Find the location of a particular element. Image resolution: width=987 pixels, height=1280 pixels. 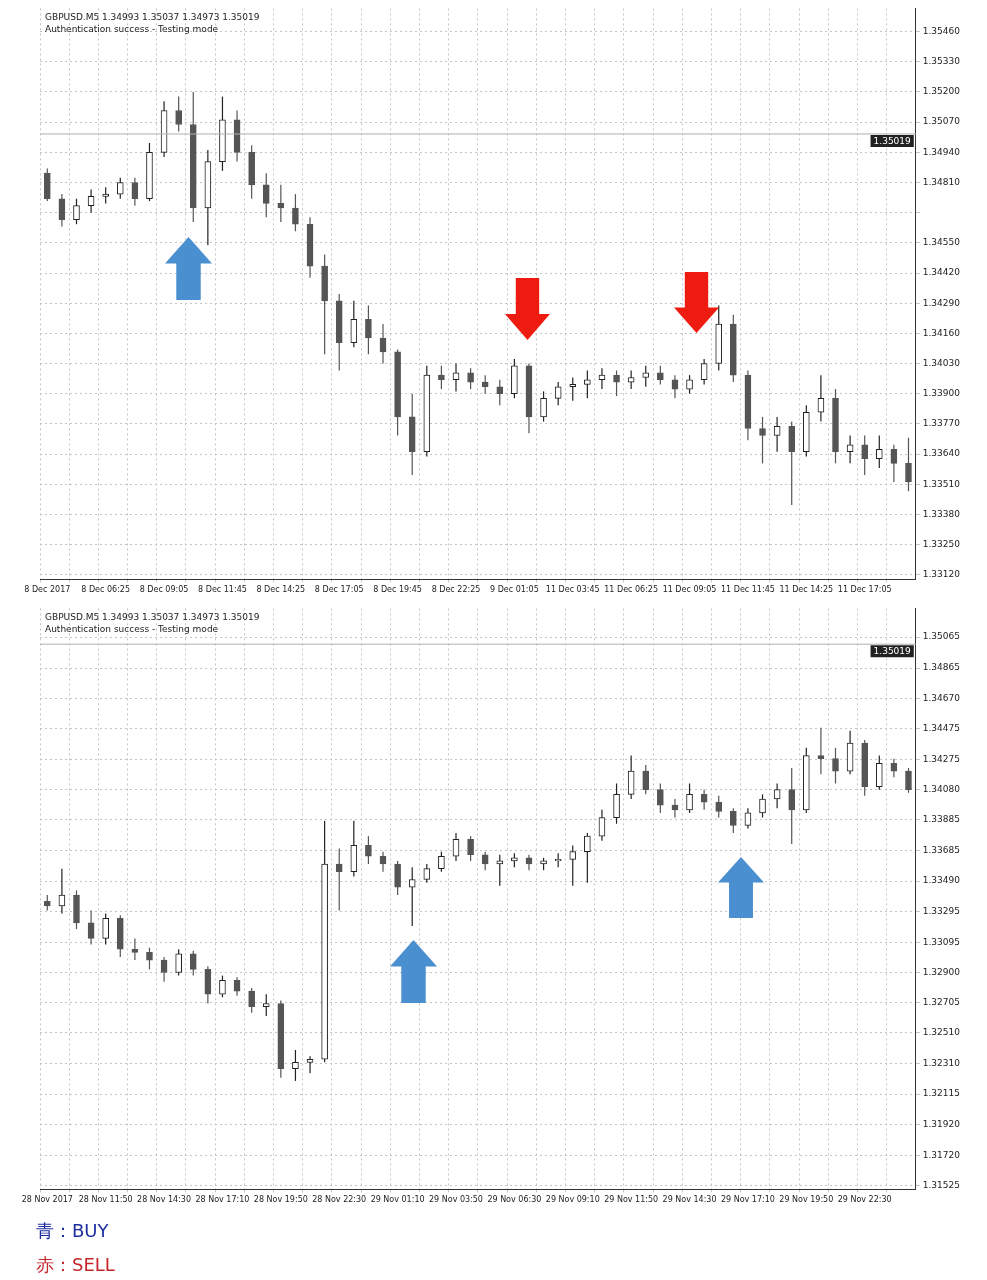

y-tick-label: 1.34670 is located at coordinates (941, 697).